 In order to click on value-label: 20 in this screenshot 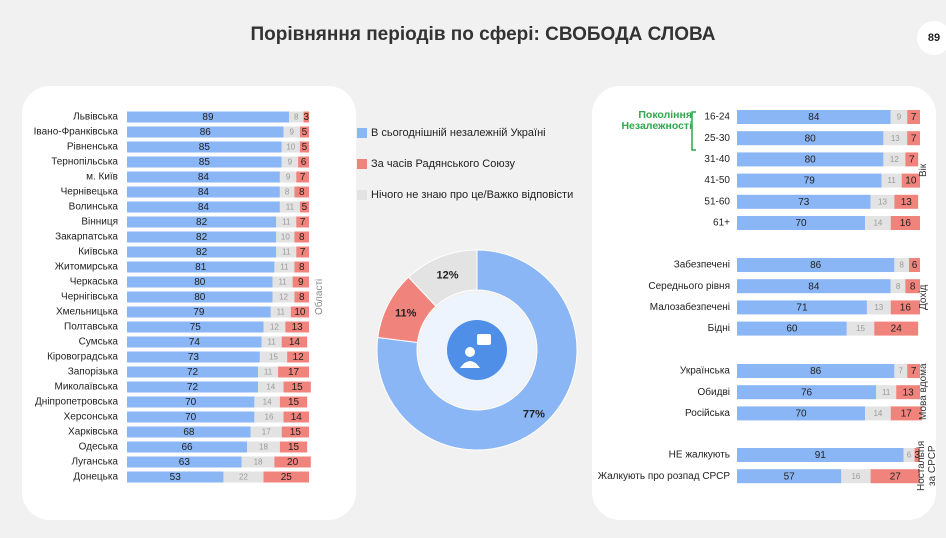, I will do `click(293, 462)`.